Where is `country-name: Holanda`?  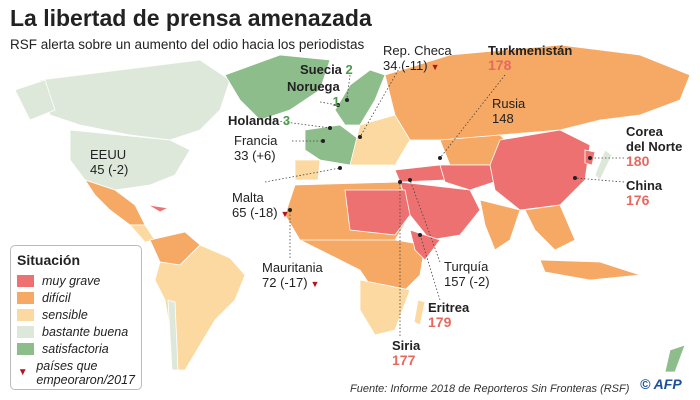 country-name: Holanda is located at coordinates (254, 120).